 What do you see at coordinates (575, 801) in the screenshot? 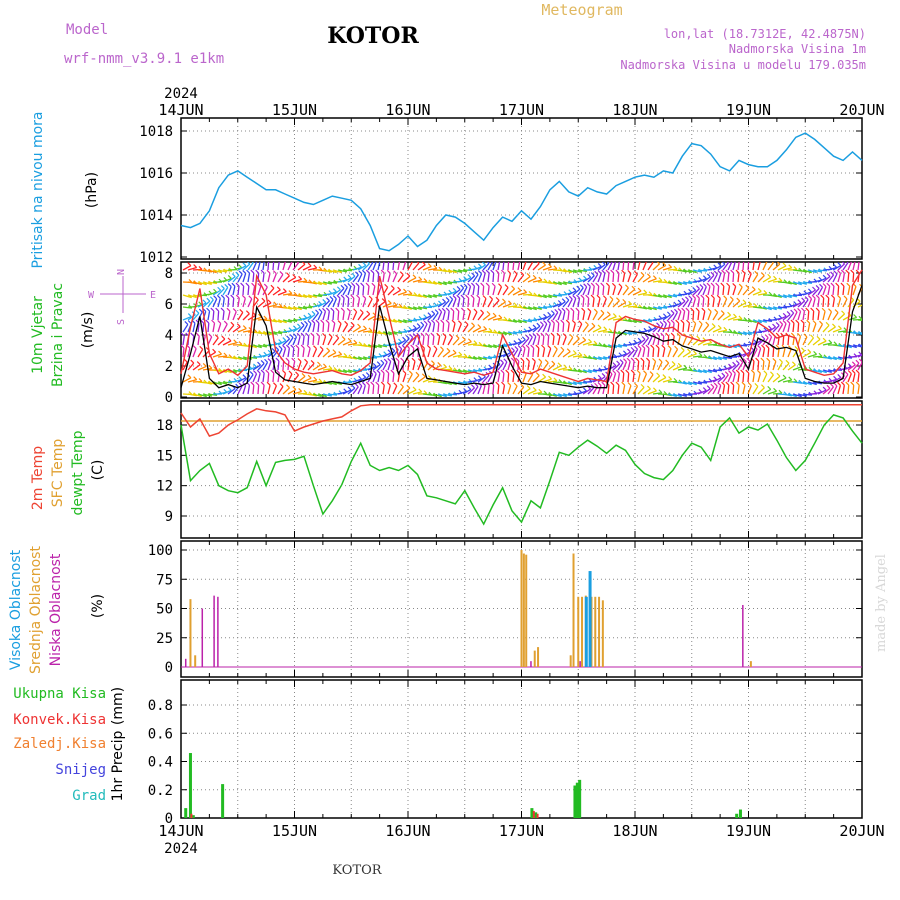
I see `total-precip-bar` at bounding box center [575, 801].